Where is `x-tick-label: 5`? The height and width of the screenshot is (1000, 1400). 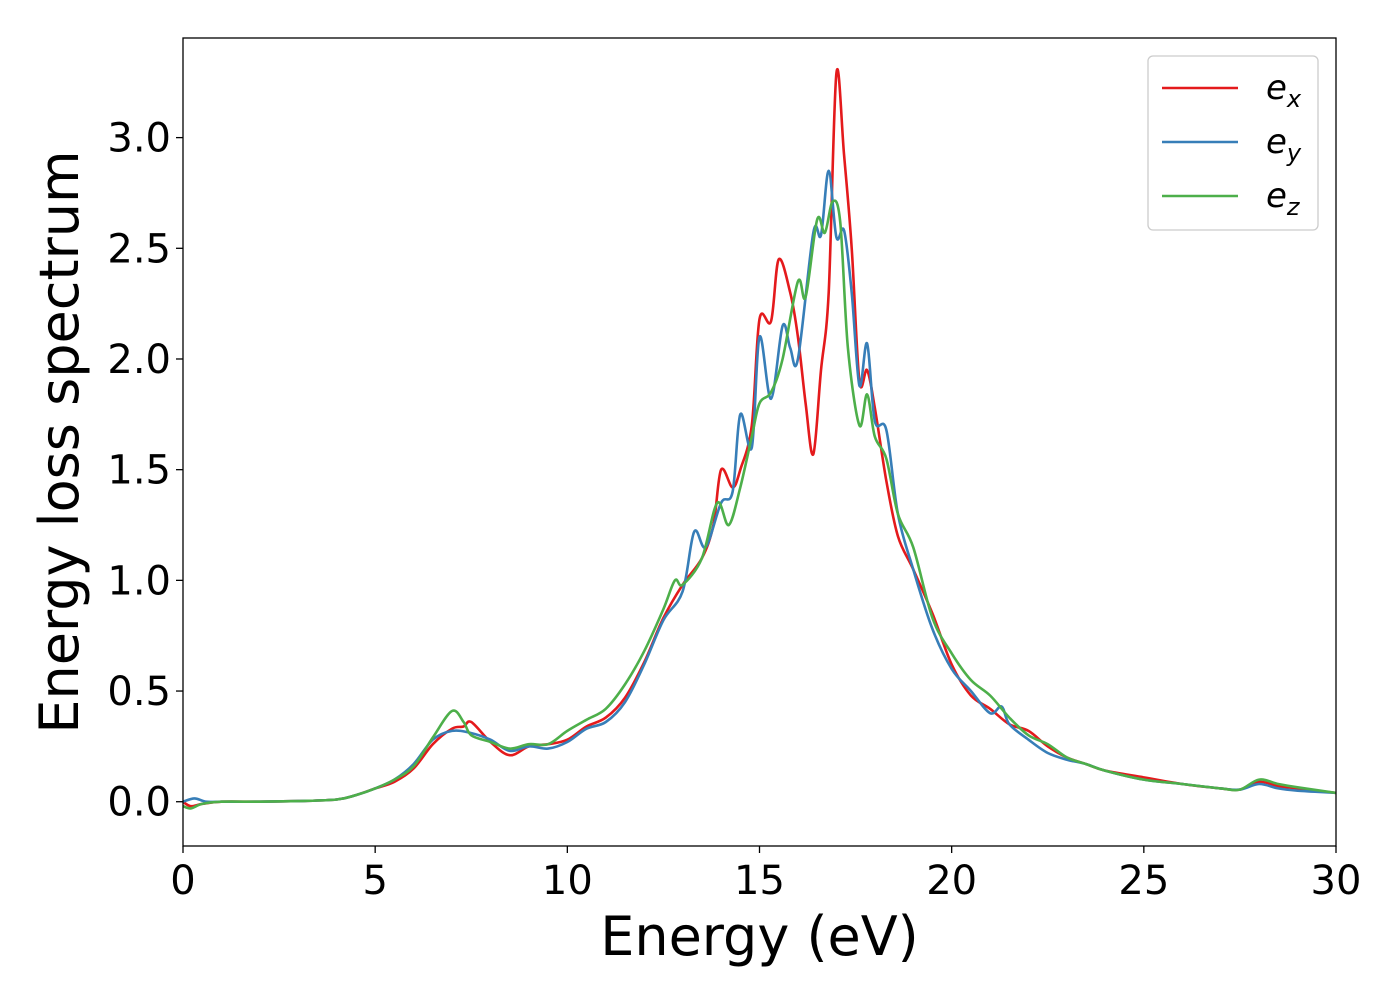 x-tick-label: 5 is located at coordinates (374, 881).